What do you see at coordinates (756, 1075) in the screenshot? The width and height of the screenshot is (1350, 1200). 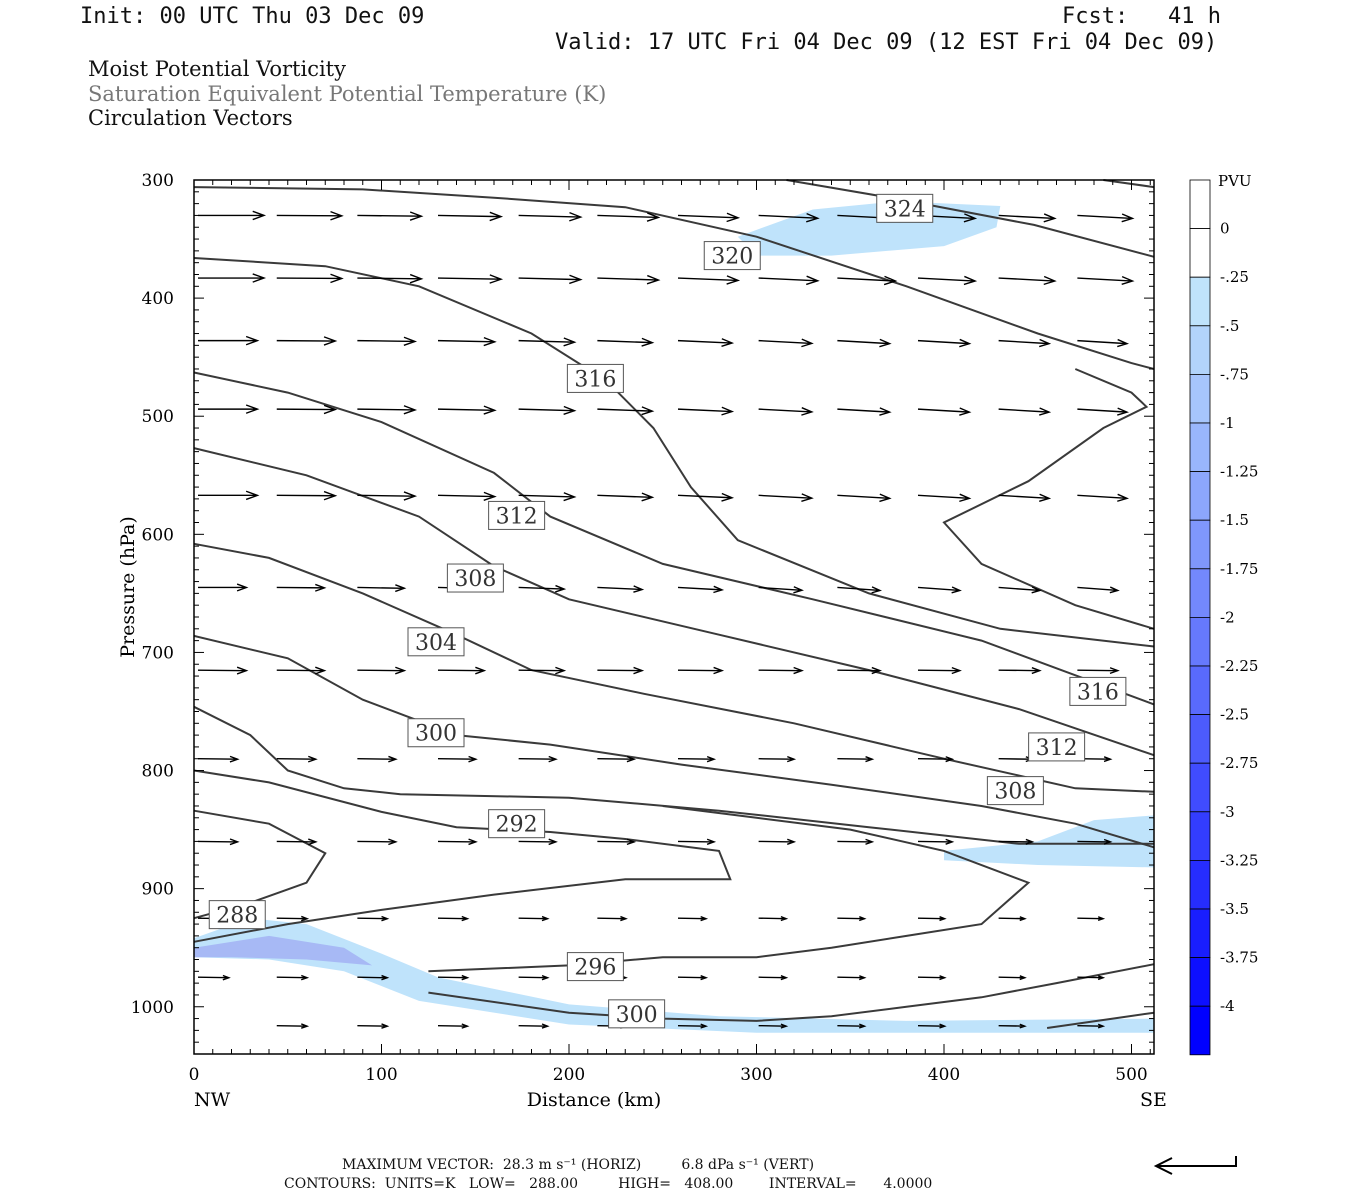 I see `x-tick-label: 300` at bounding box center [756, 1075].